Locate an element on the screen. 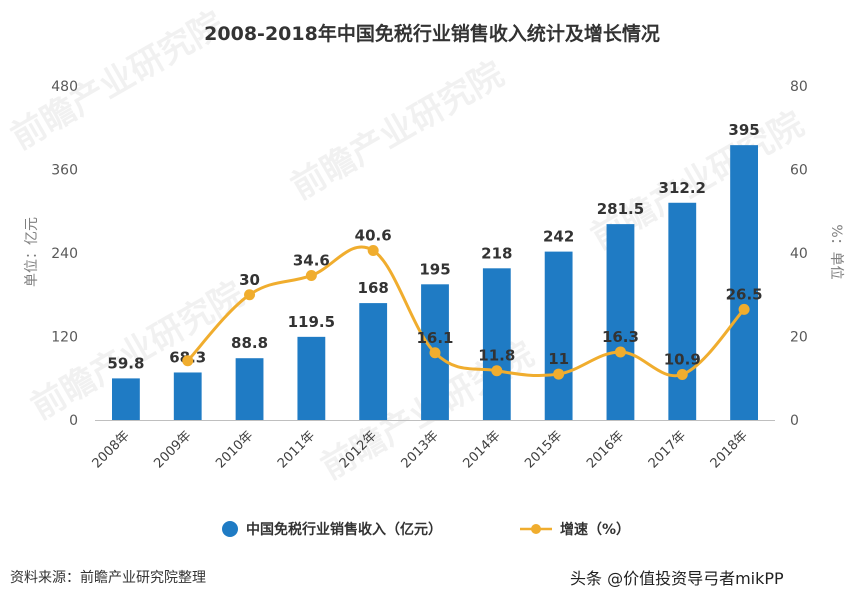  bar-data-label: 168 is located at coordinates (373, 288).